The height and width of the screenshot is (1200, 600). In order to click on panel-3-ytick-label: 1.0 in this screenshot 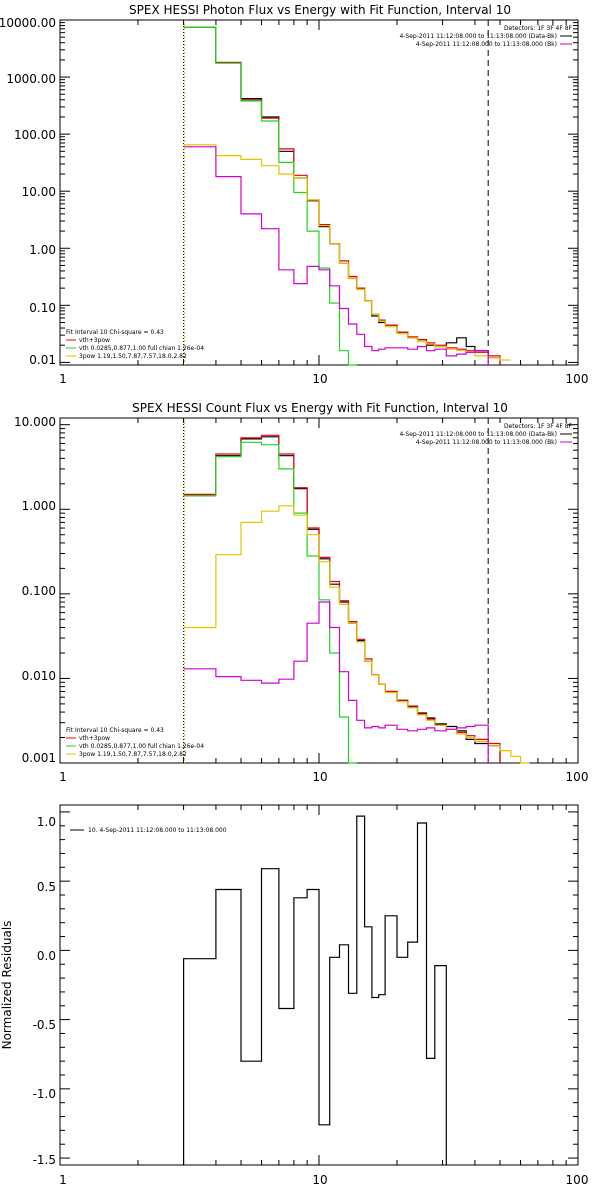, I will do `click(46, 822)`.